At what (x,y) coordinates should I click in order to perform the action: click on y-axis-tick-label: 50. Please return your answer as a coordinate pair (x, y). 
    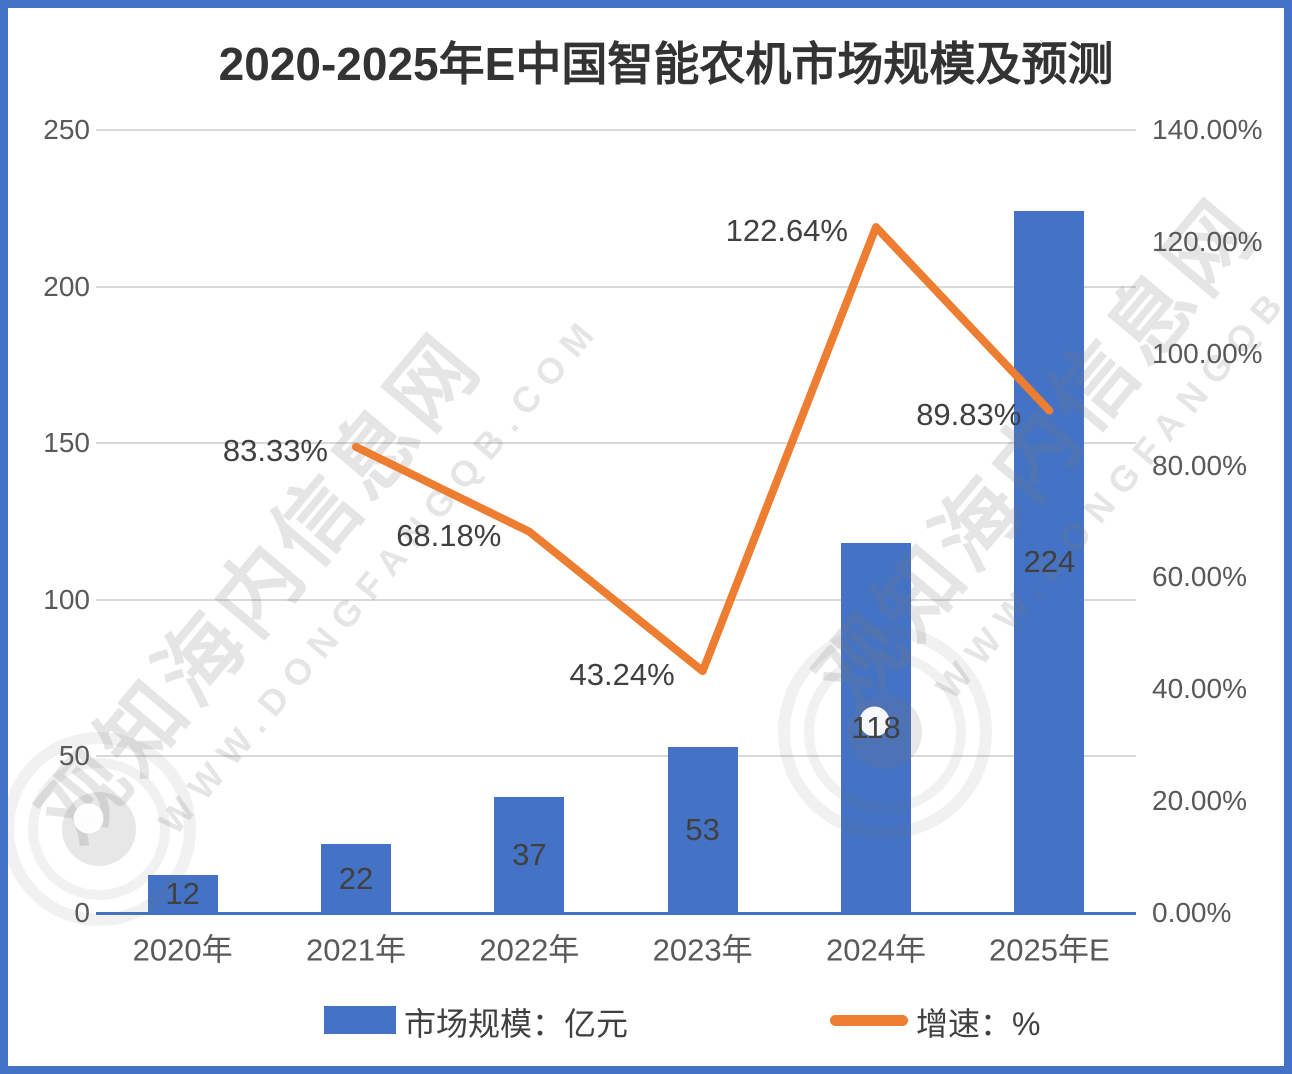
    Looking at the image, I should click on (74, 756).